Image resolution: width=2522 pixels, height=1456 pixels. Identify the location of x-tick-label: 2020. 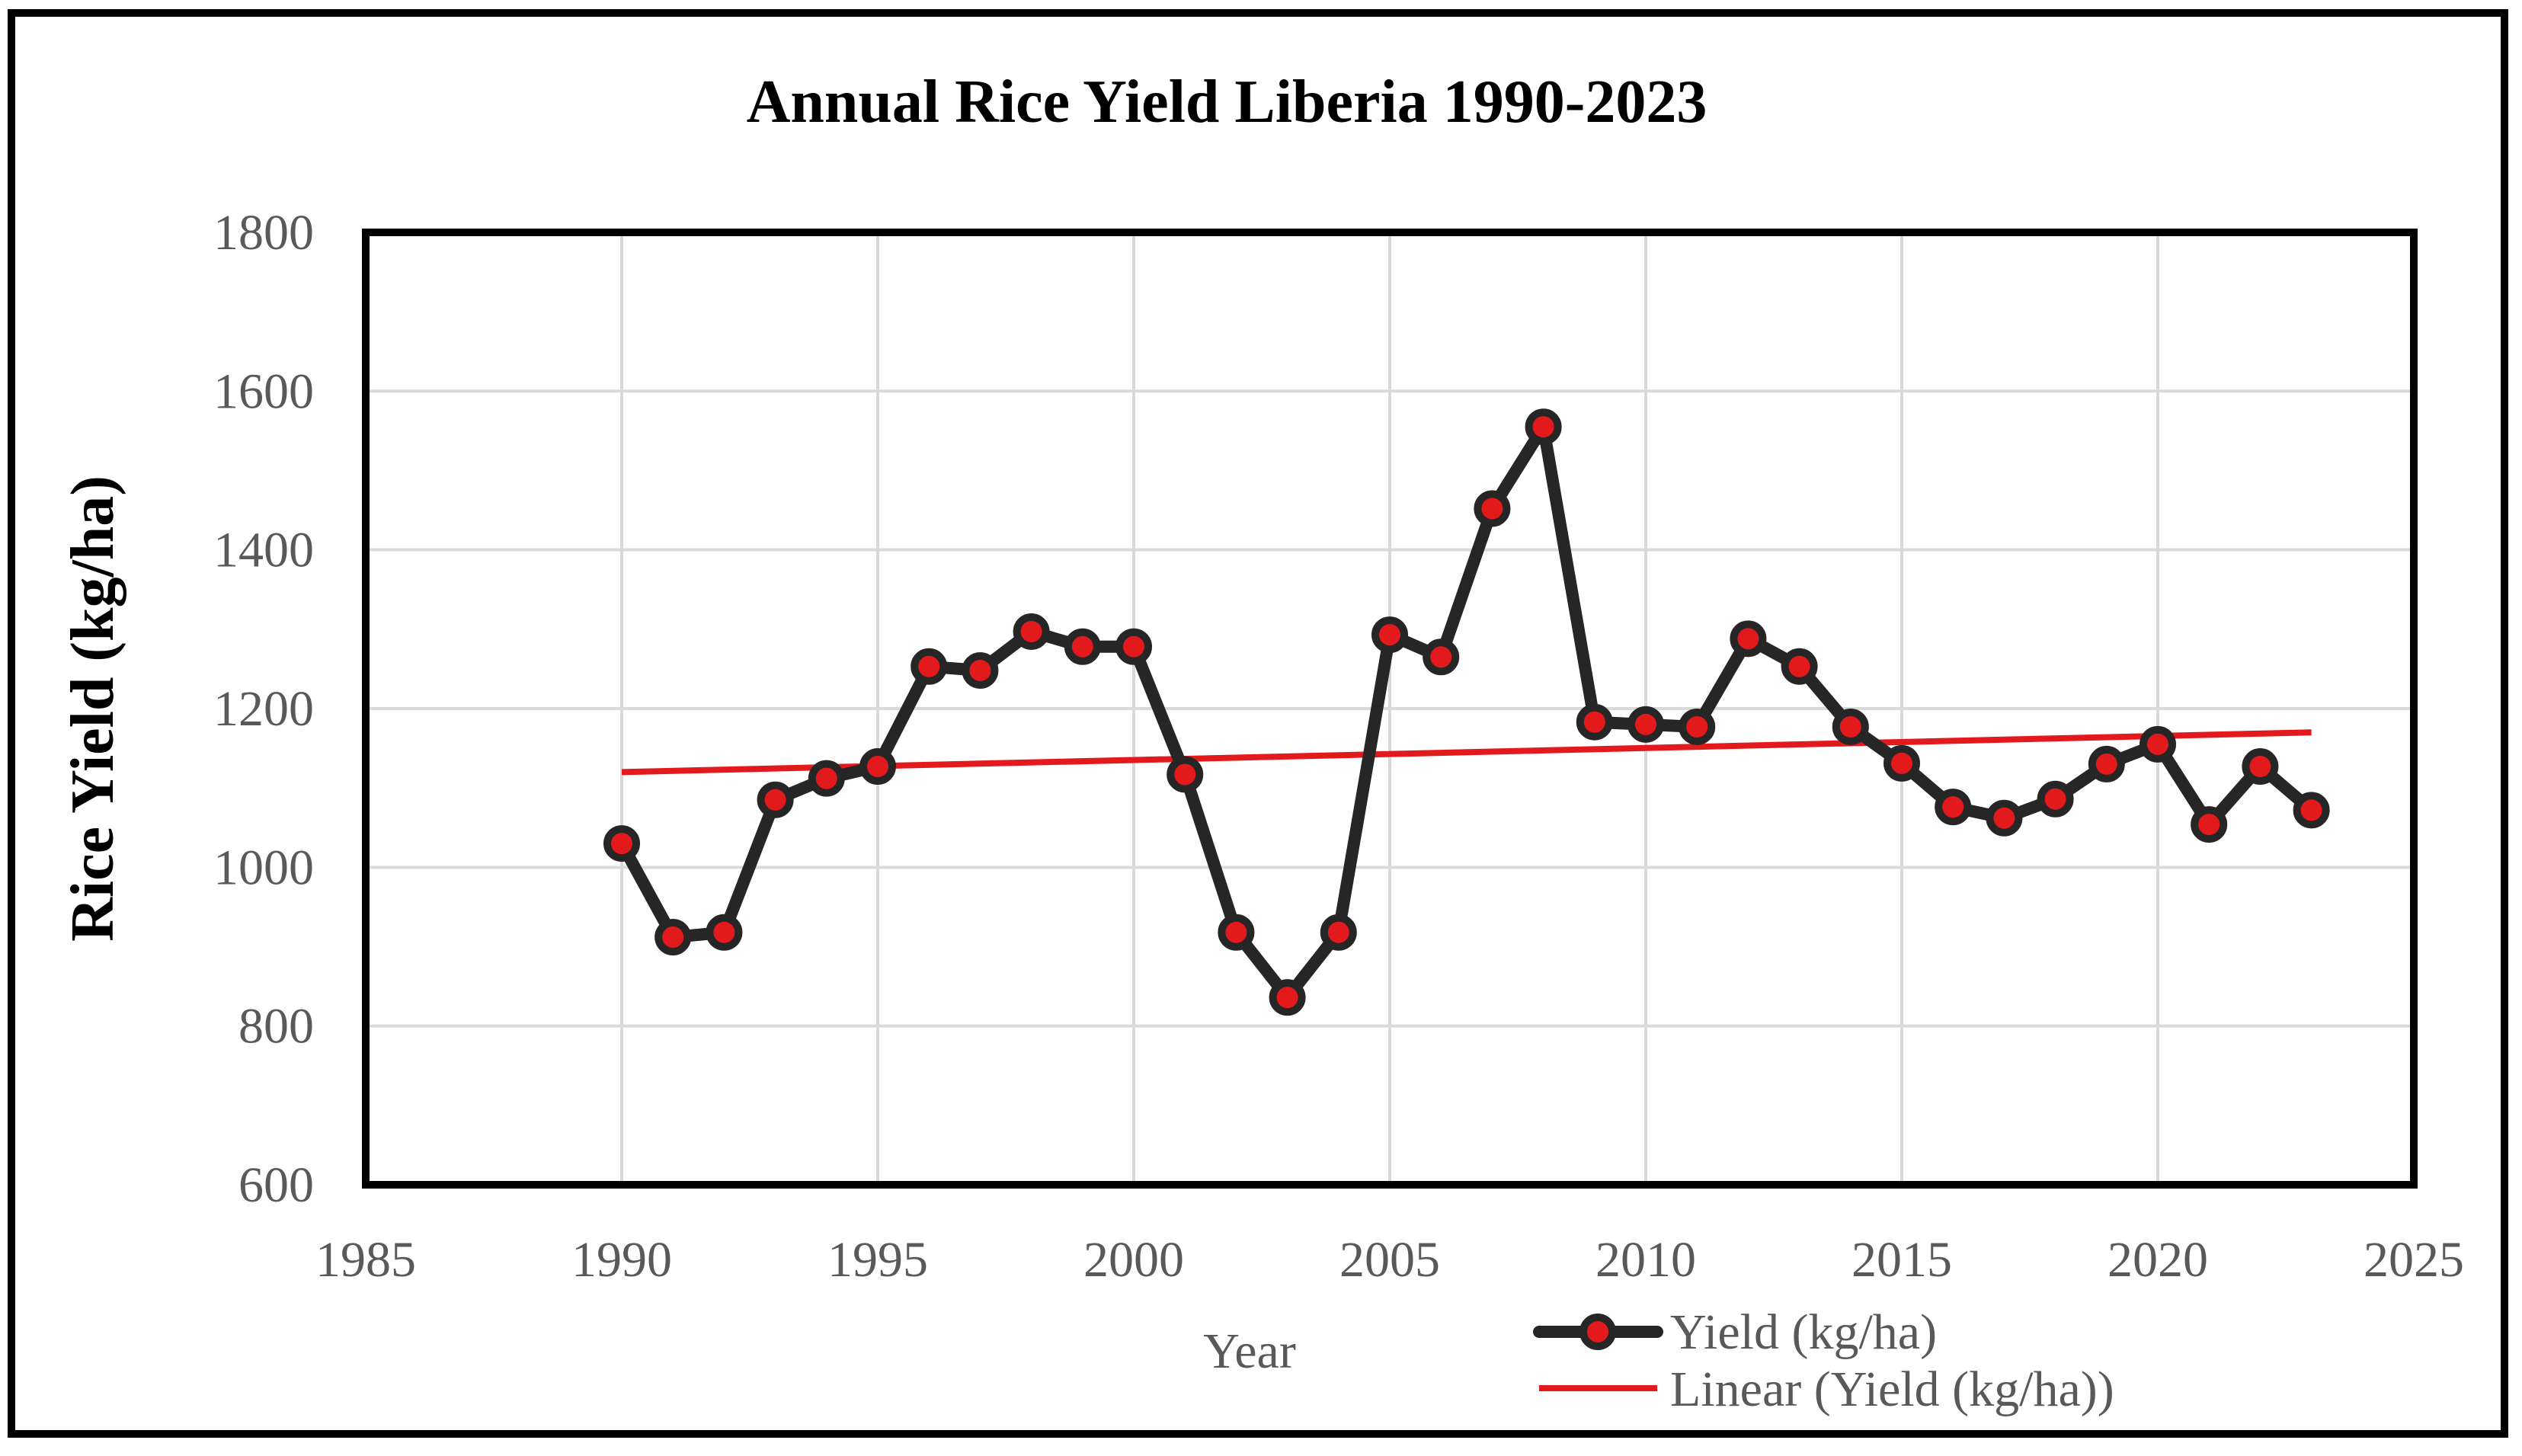
(2158, 1260).